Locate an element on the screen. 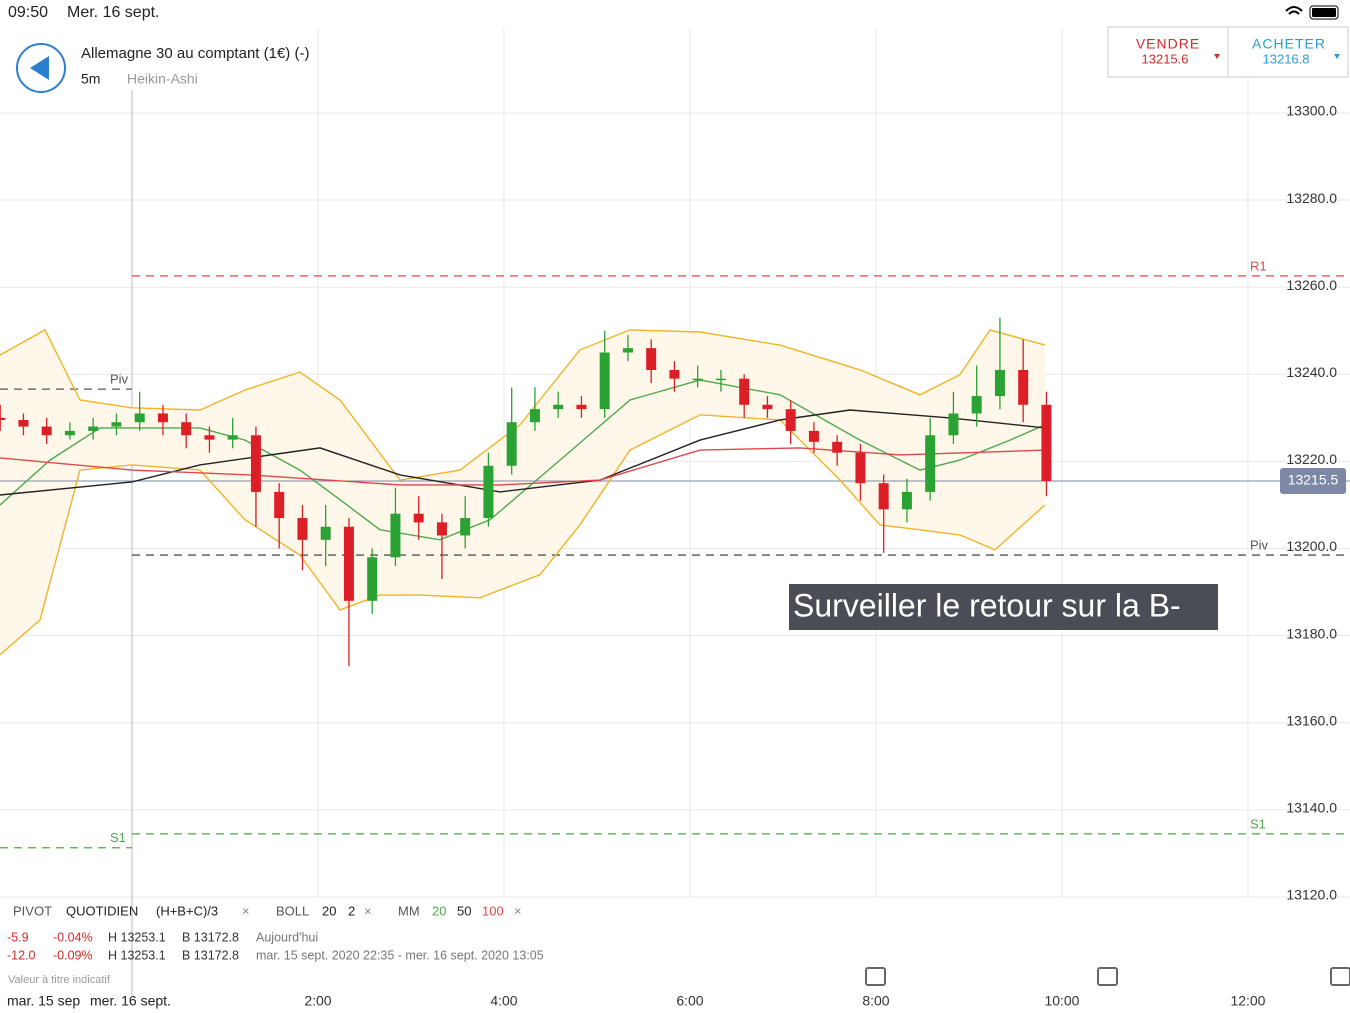 Image resolution: width=1350 pixels, height=1013 pixels. x-tick-label: 6:00 is located at coordinates (689, 1001).